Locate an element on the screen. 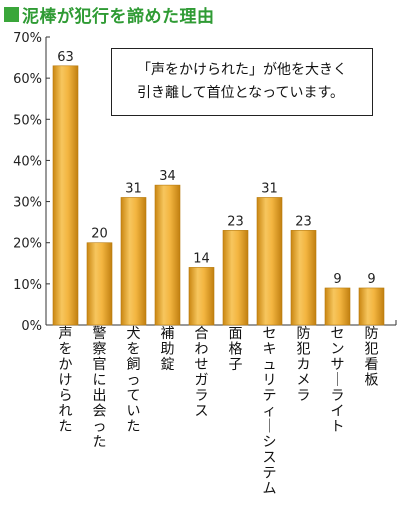 This screenshot has height=505, width=400. x-tick-label: 面格子 is located at coordinates (236, 349).